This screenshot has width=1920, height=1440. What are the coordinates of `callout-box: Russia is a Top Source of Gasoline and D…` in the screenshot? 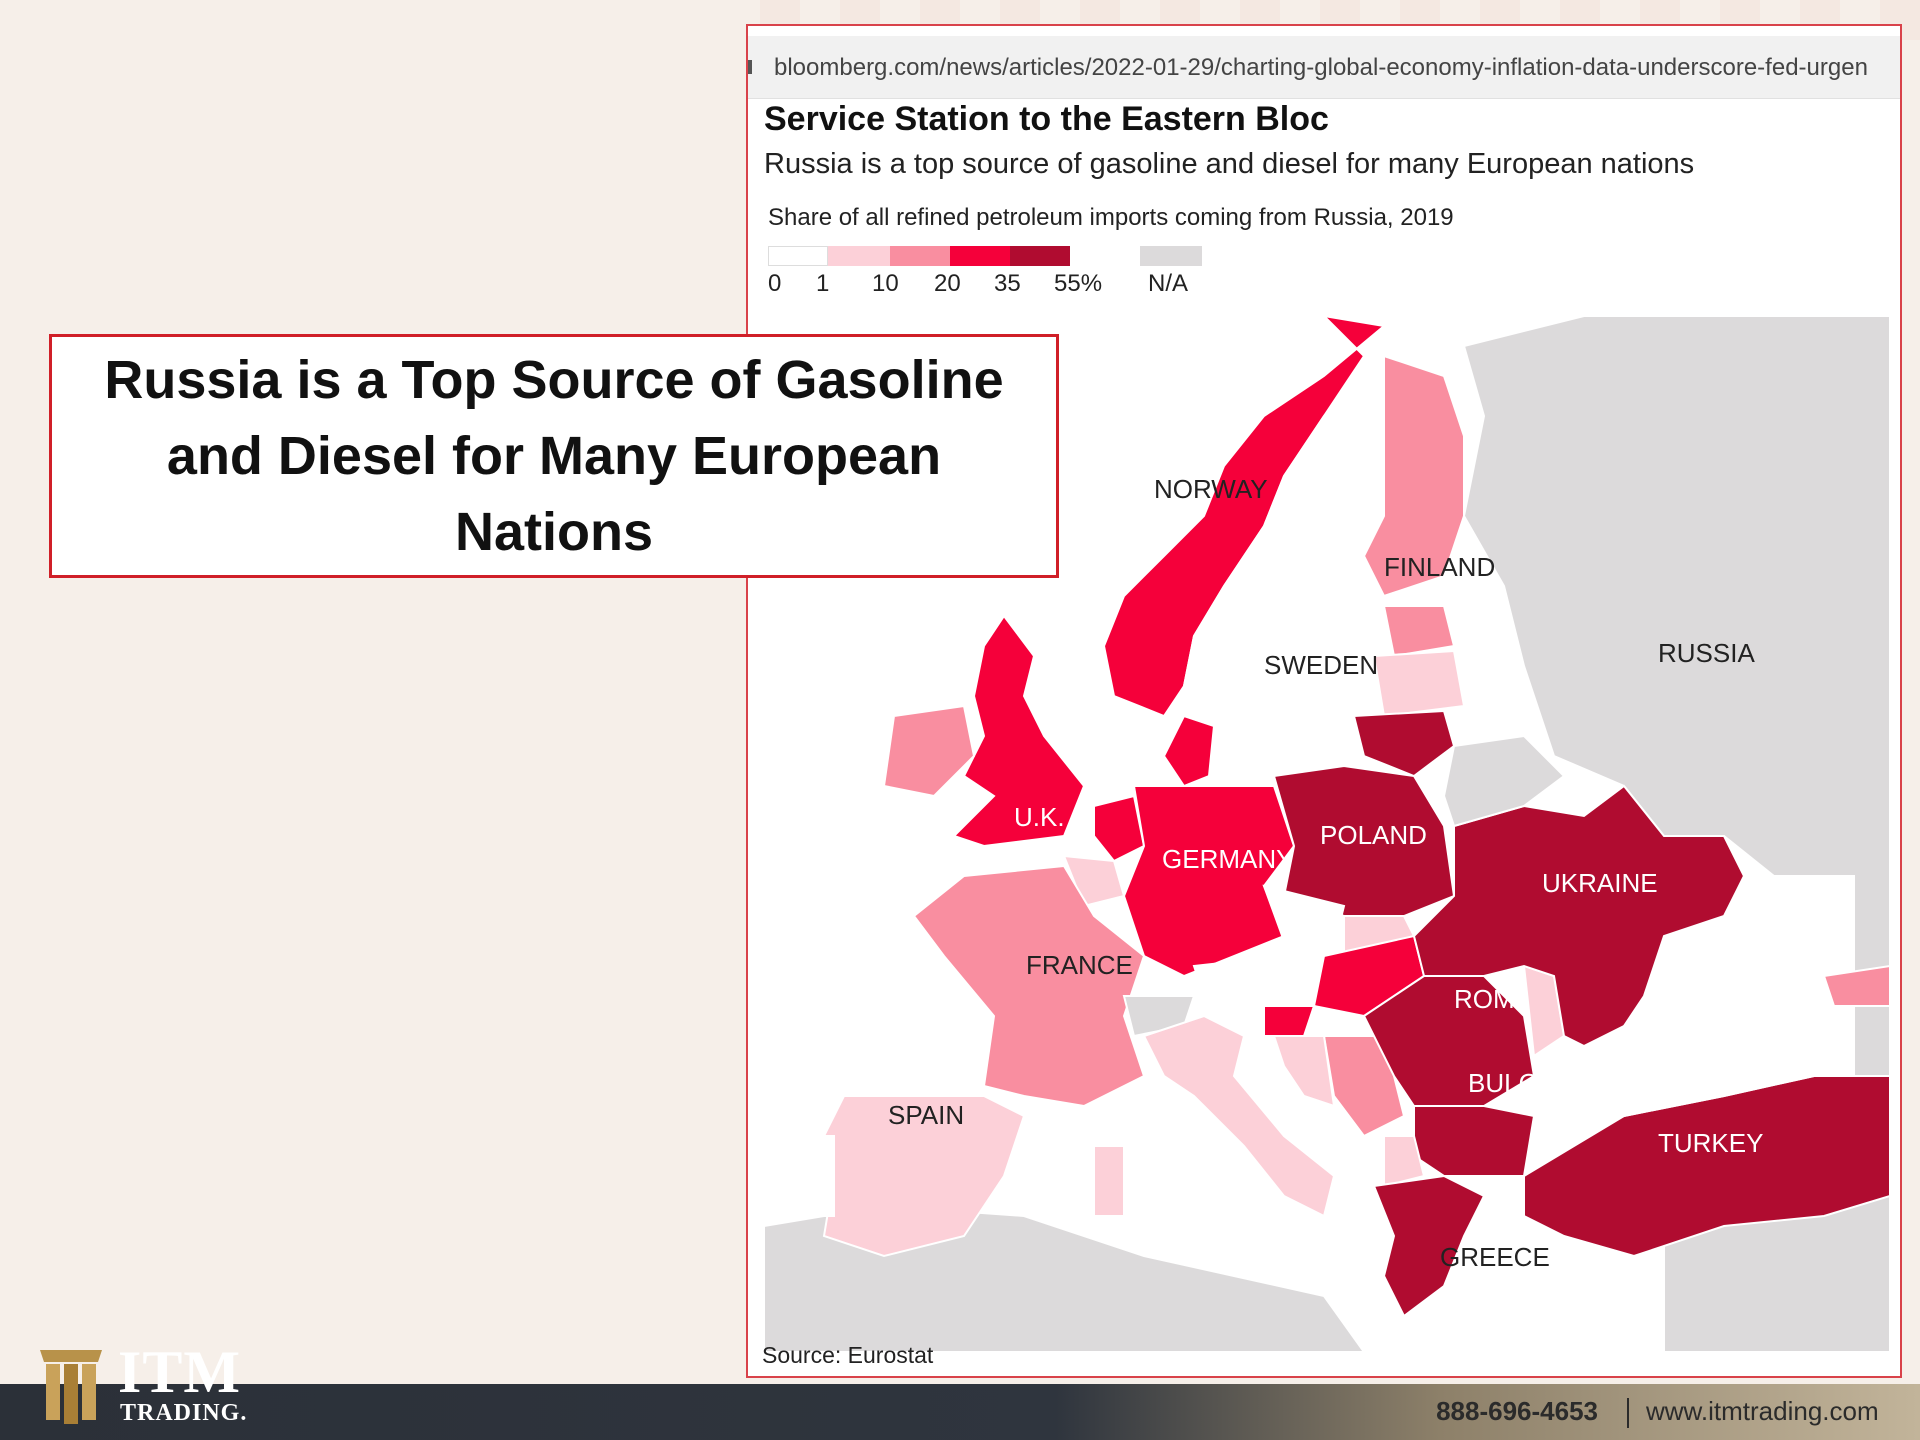 It's located at (554, 456).